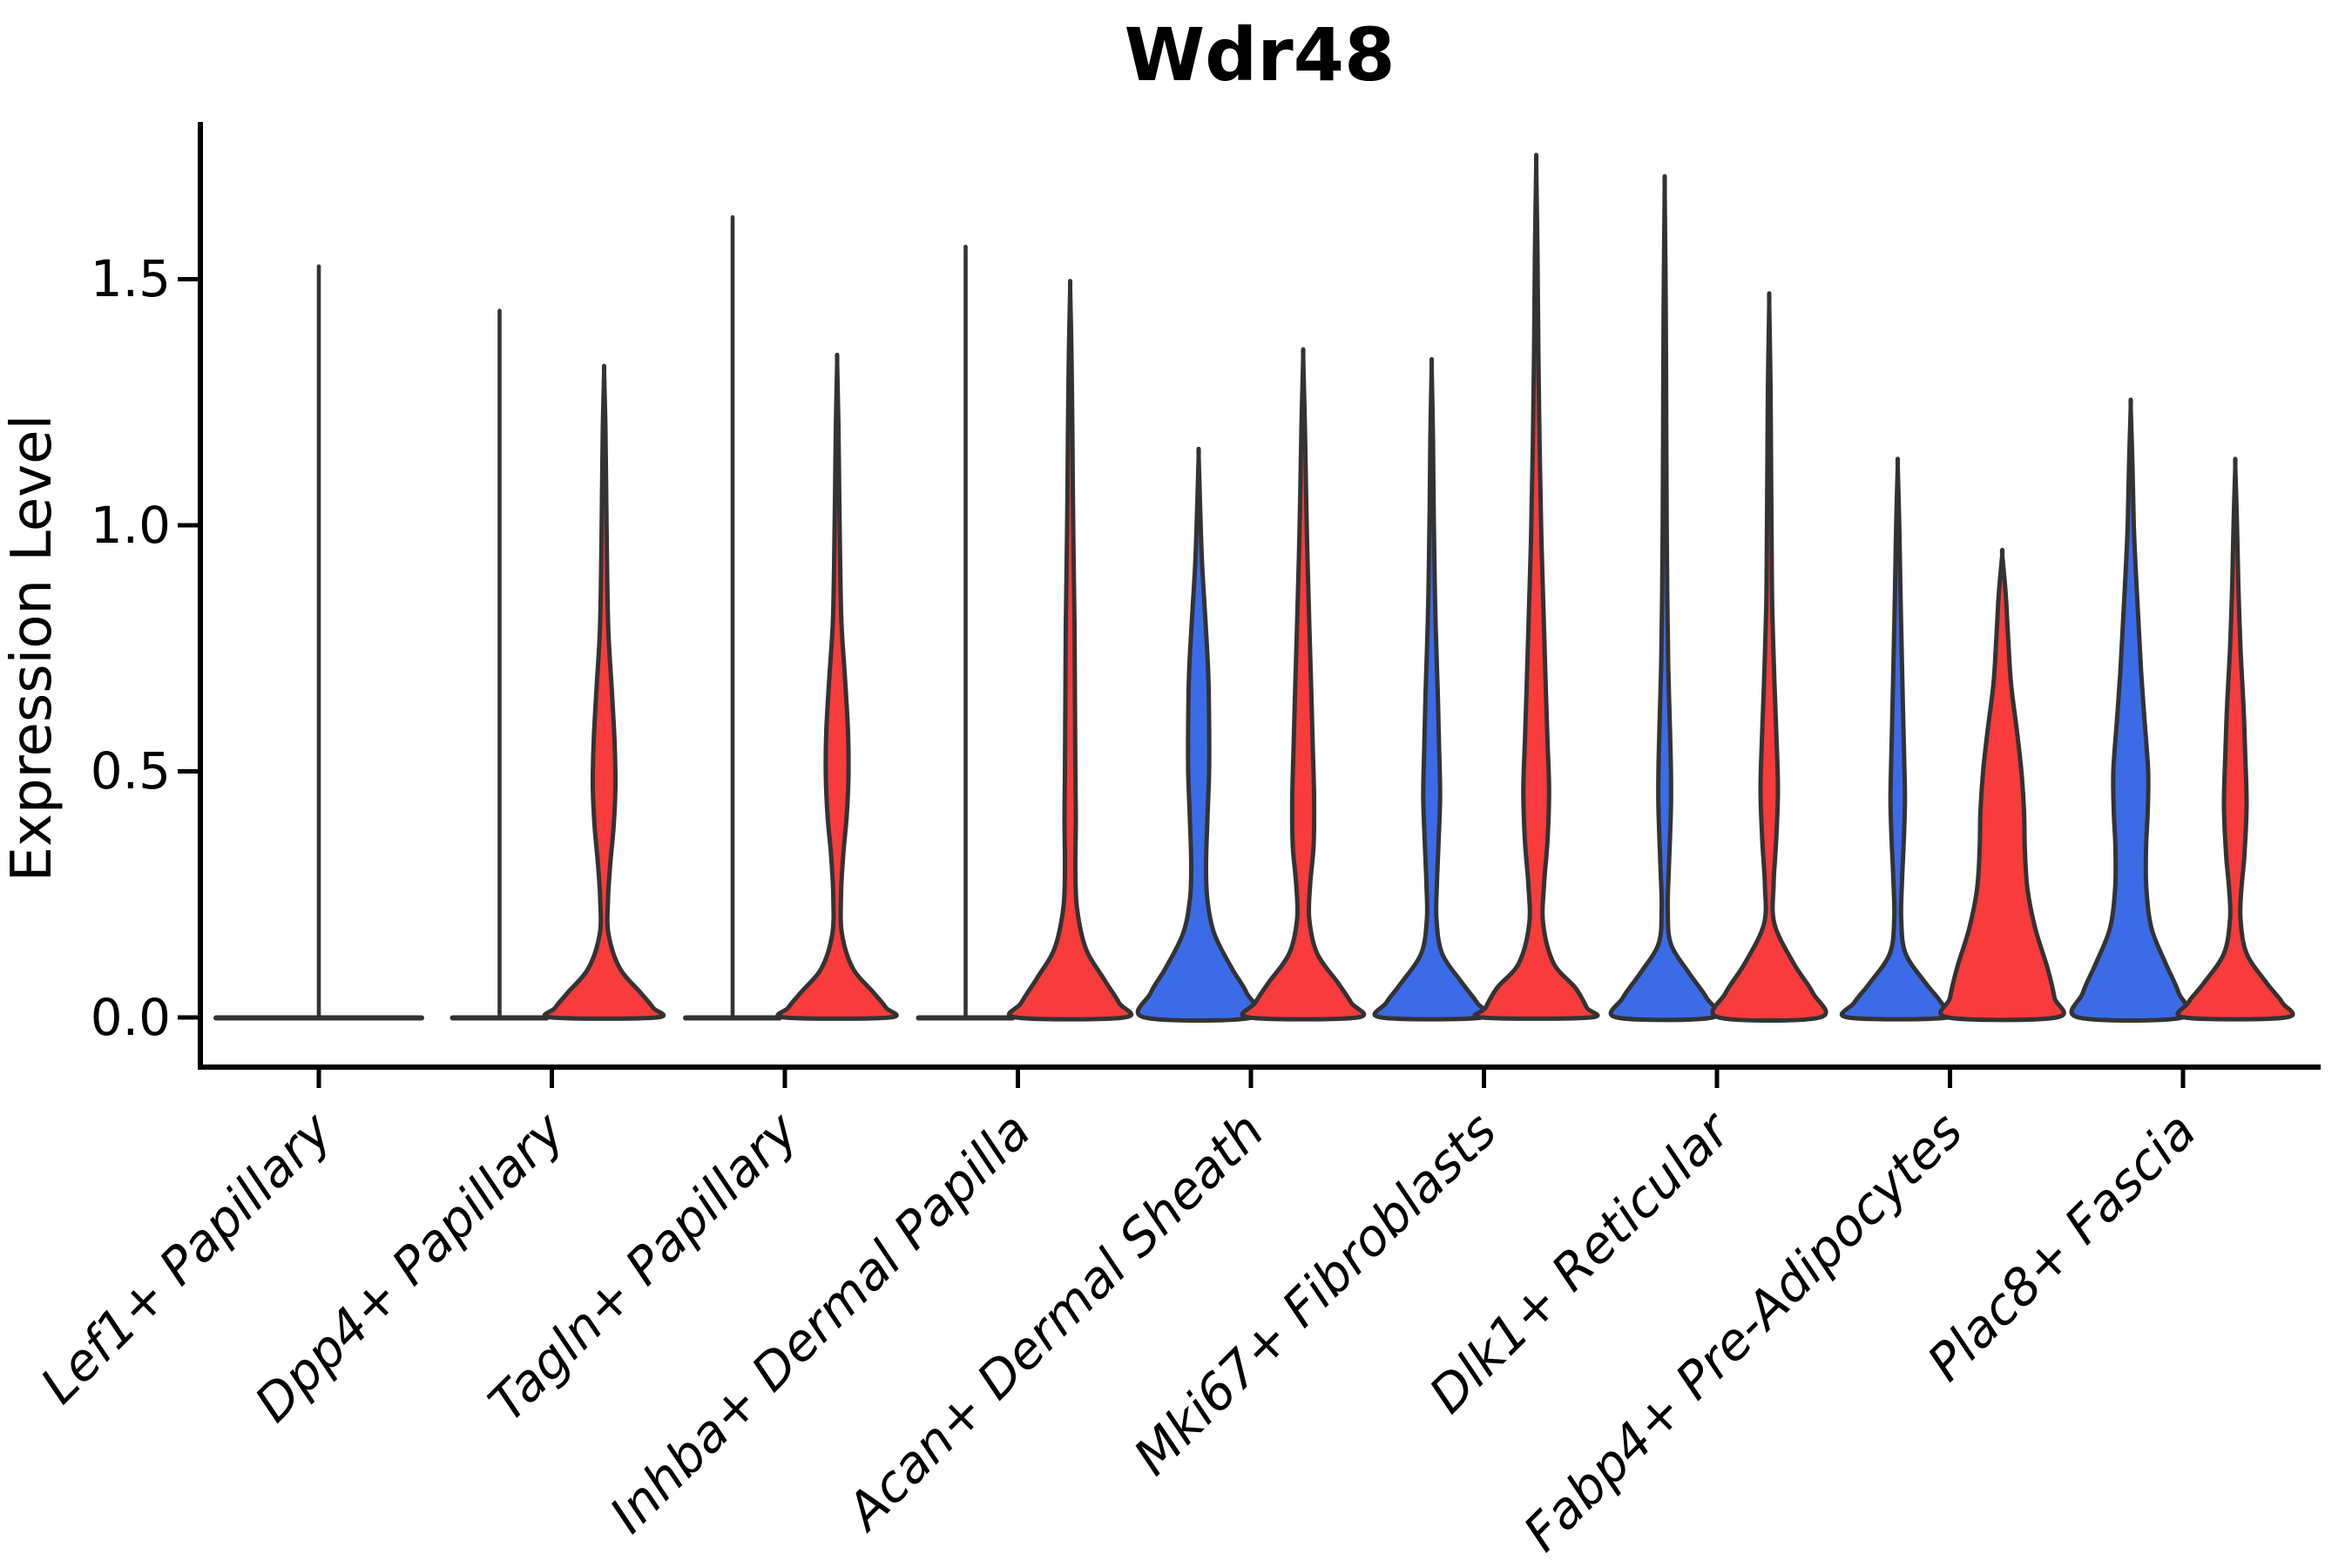 This screenshot has width=2352, height=1568. What do you see at coordinates (200, 596) in the screenshot?
I see `y-axis-spine` at bounding box center [200, 596].